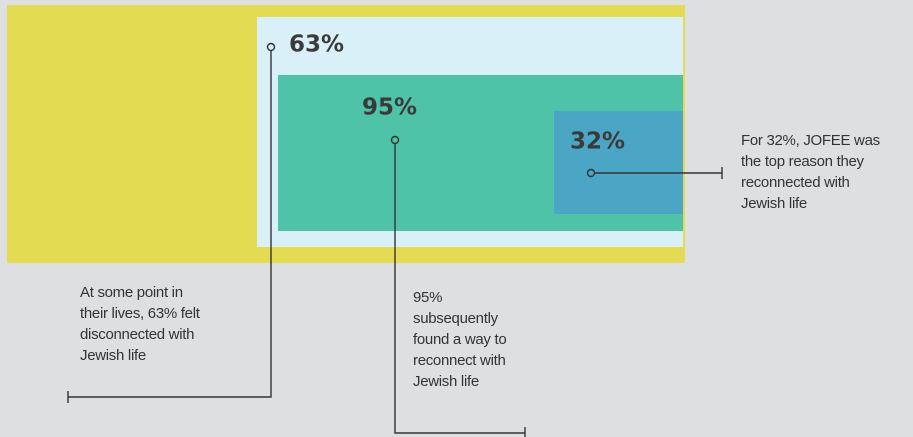 This screenshot has height=437, width=913. Describe the element at coordinates (459, 360) in the screenshot. I see `note-line: reconnect with` at that location.